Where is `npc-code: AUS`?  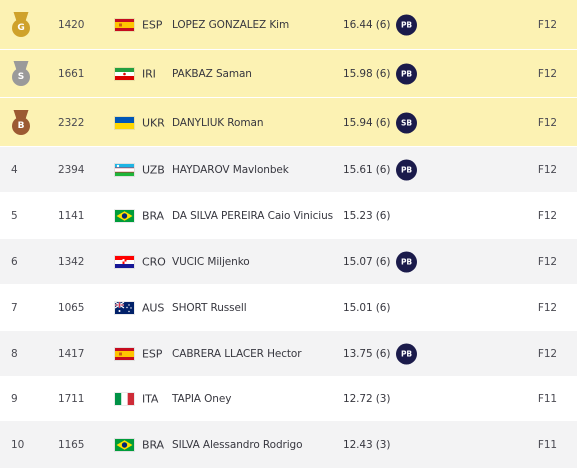 npc-code: AUS is located at coordinates (153, 308).